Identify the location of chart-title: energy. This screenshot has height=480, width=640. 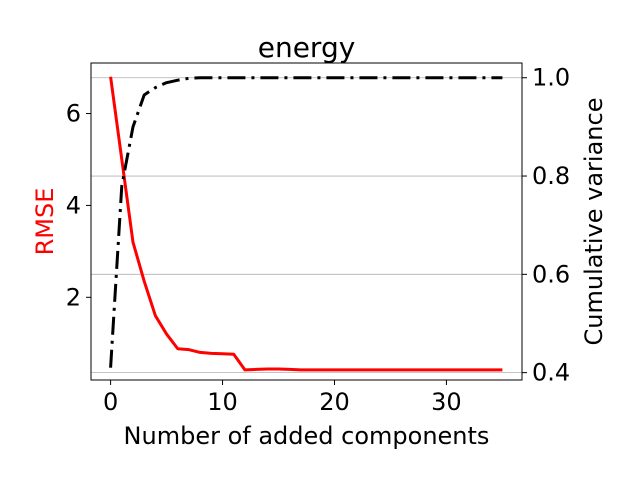
(307, 47).